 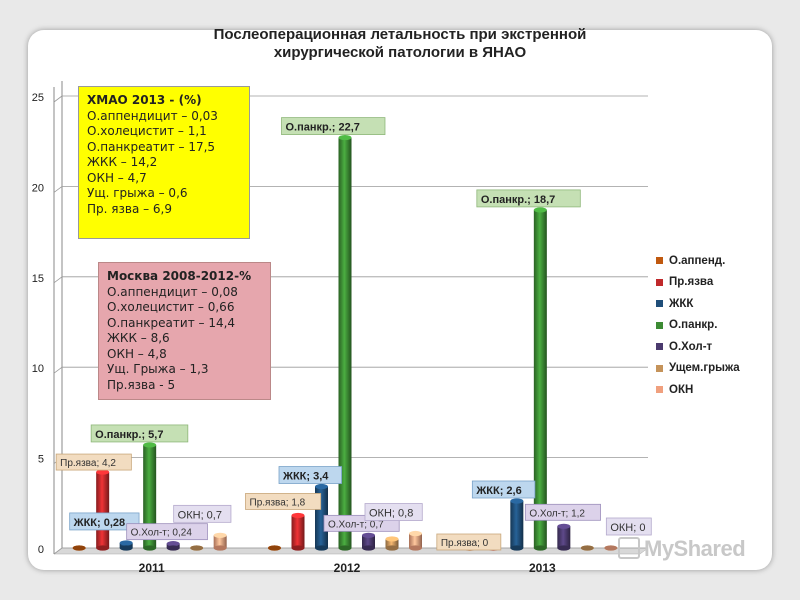 I want to click on legend-item: Пр.язва, so click(x=698, y=283).